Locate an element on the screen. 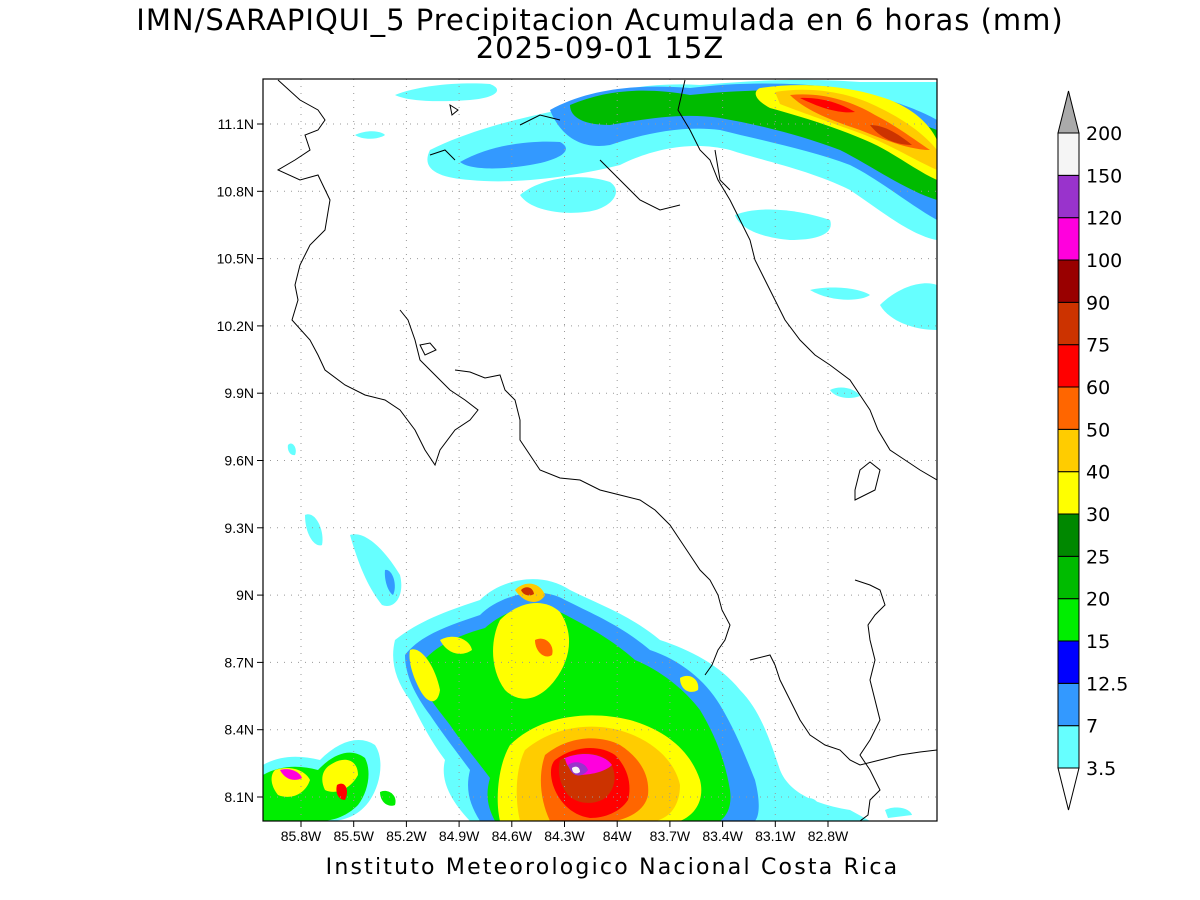  lat-tick-label: 9.6N is located at coordinates (239, 461).